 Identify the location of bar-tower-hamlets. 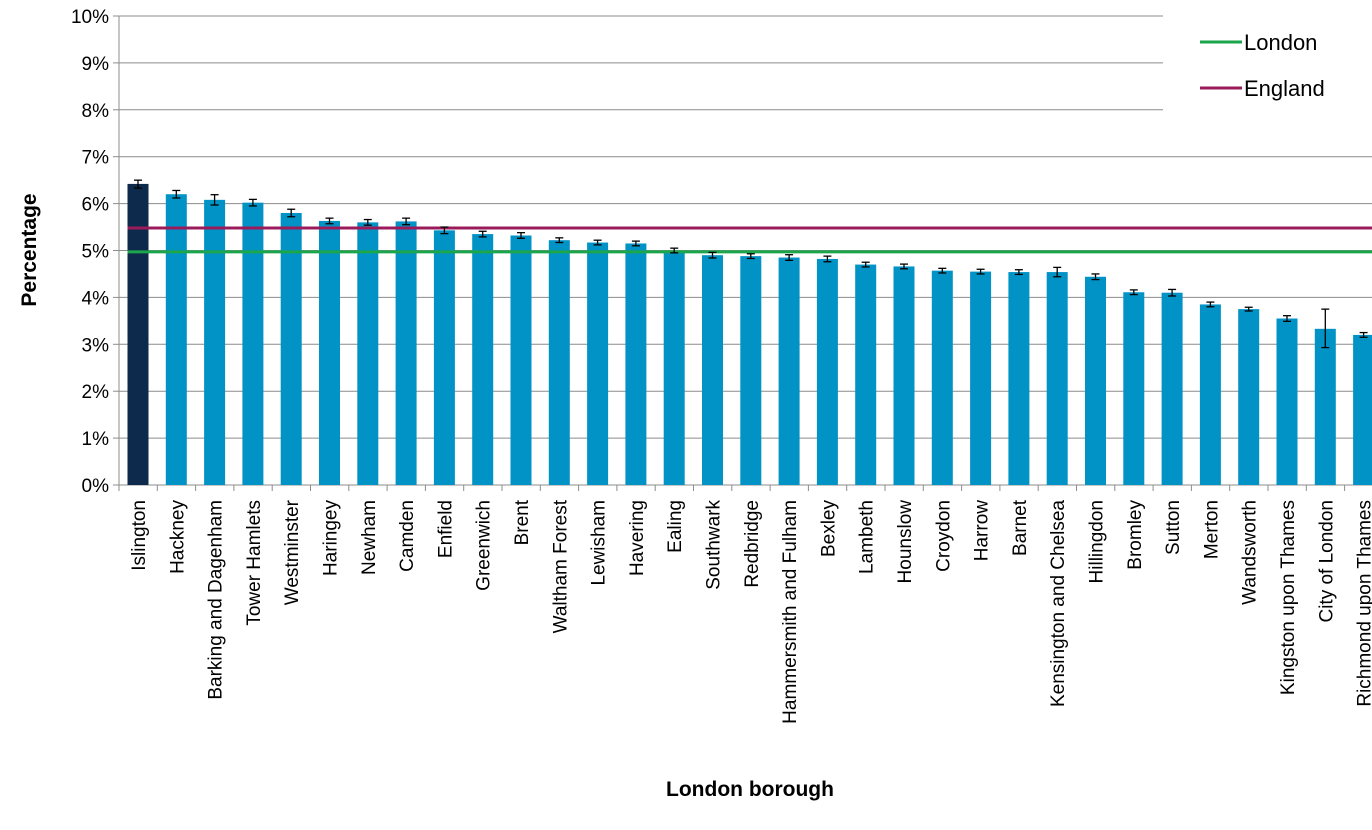
(252, 344).